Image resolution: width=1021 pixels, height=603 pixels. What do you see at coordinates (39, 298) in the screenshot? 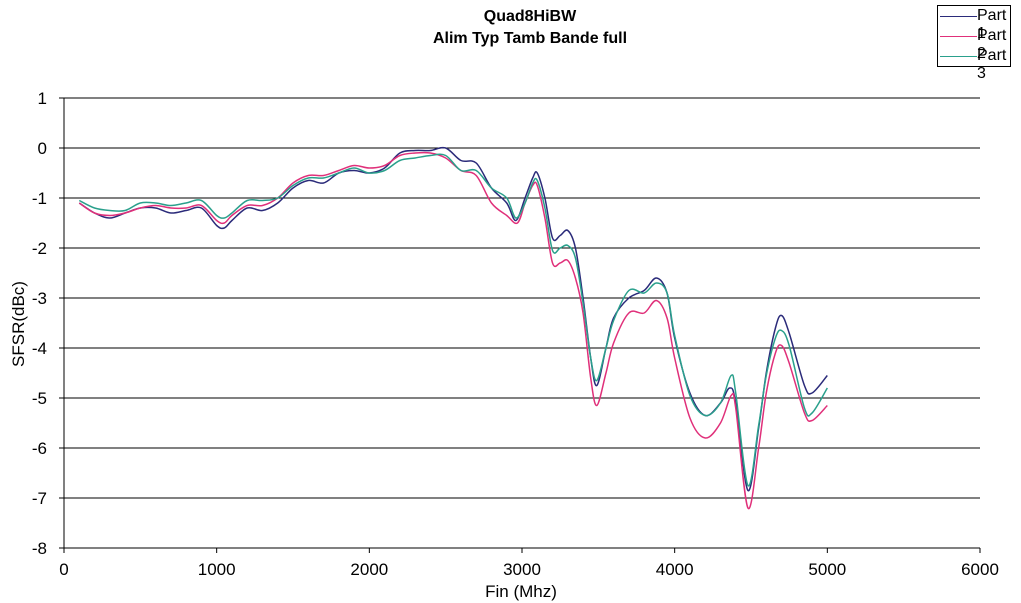
I see `y-tick-label: -3` at bounding box center [39, 298].